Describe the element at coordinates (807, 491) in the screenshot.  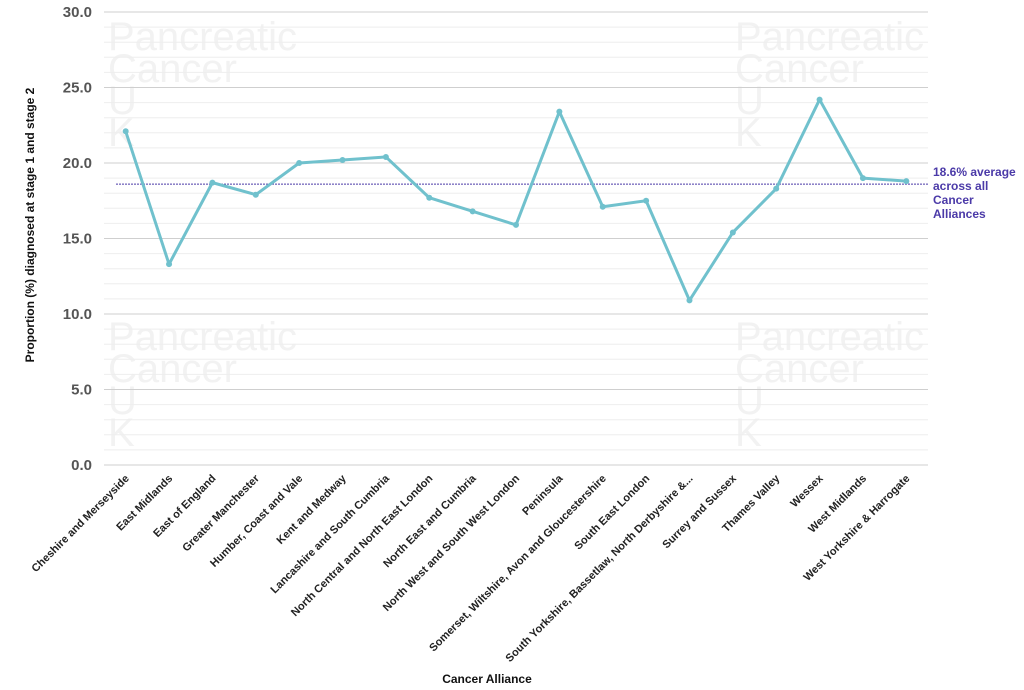
I see `x-tick-label: Wessex` at that location.